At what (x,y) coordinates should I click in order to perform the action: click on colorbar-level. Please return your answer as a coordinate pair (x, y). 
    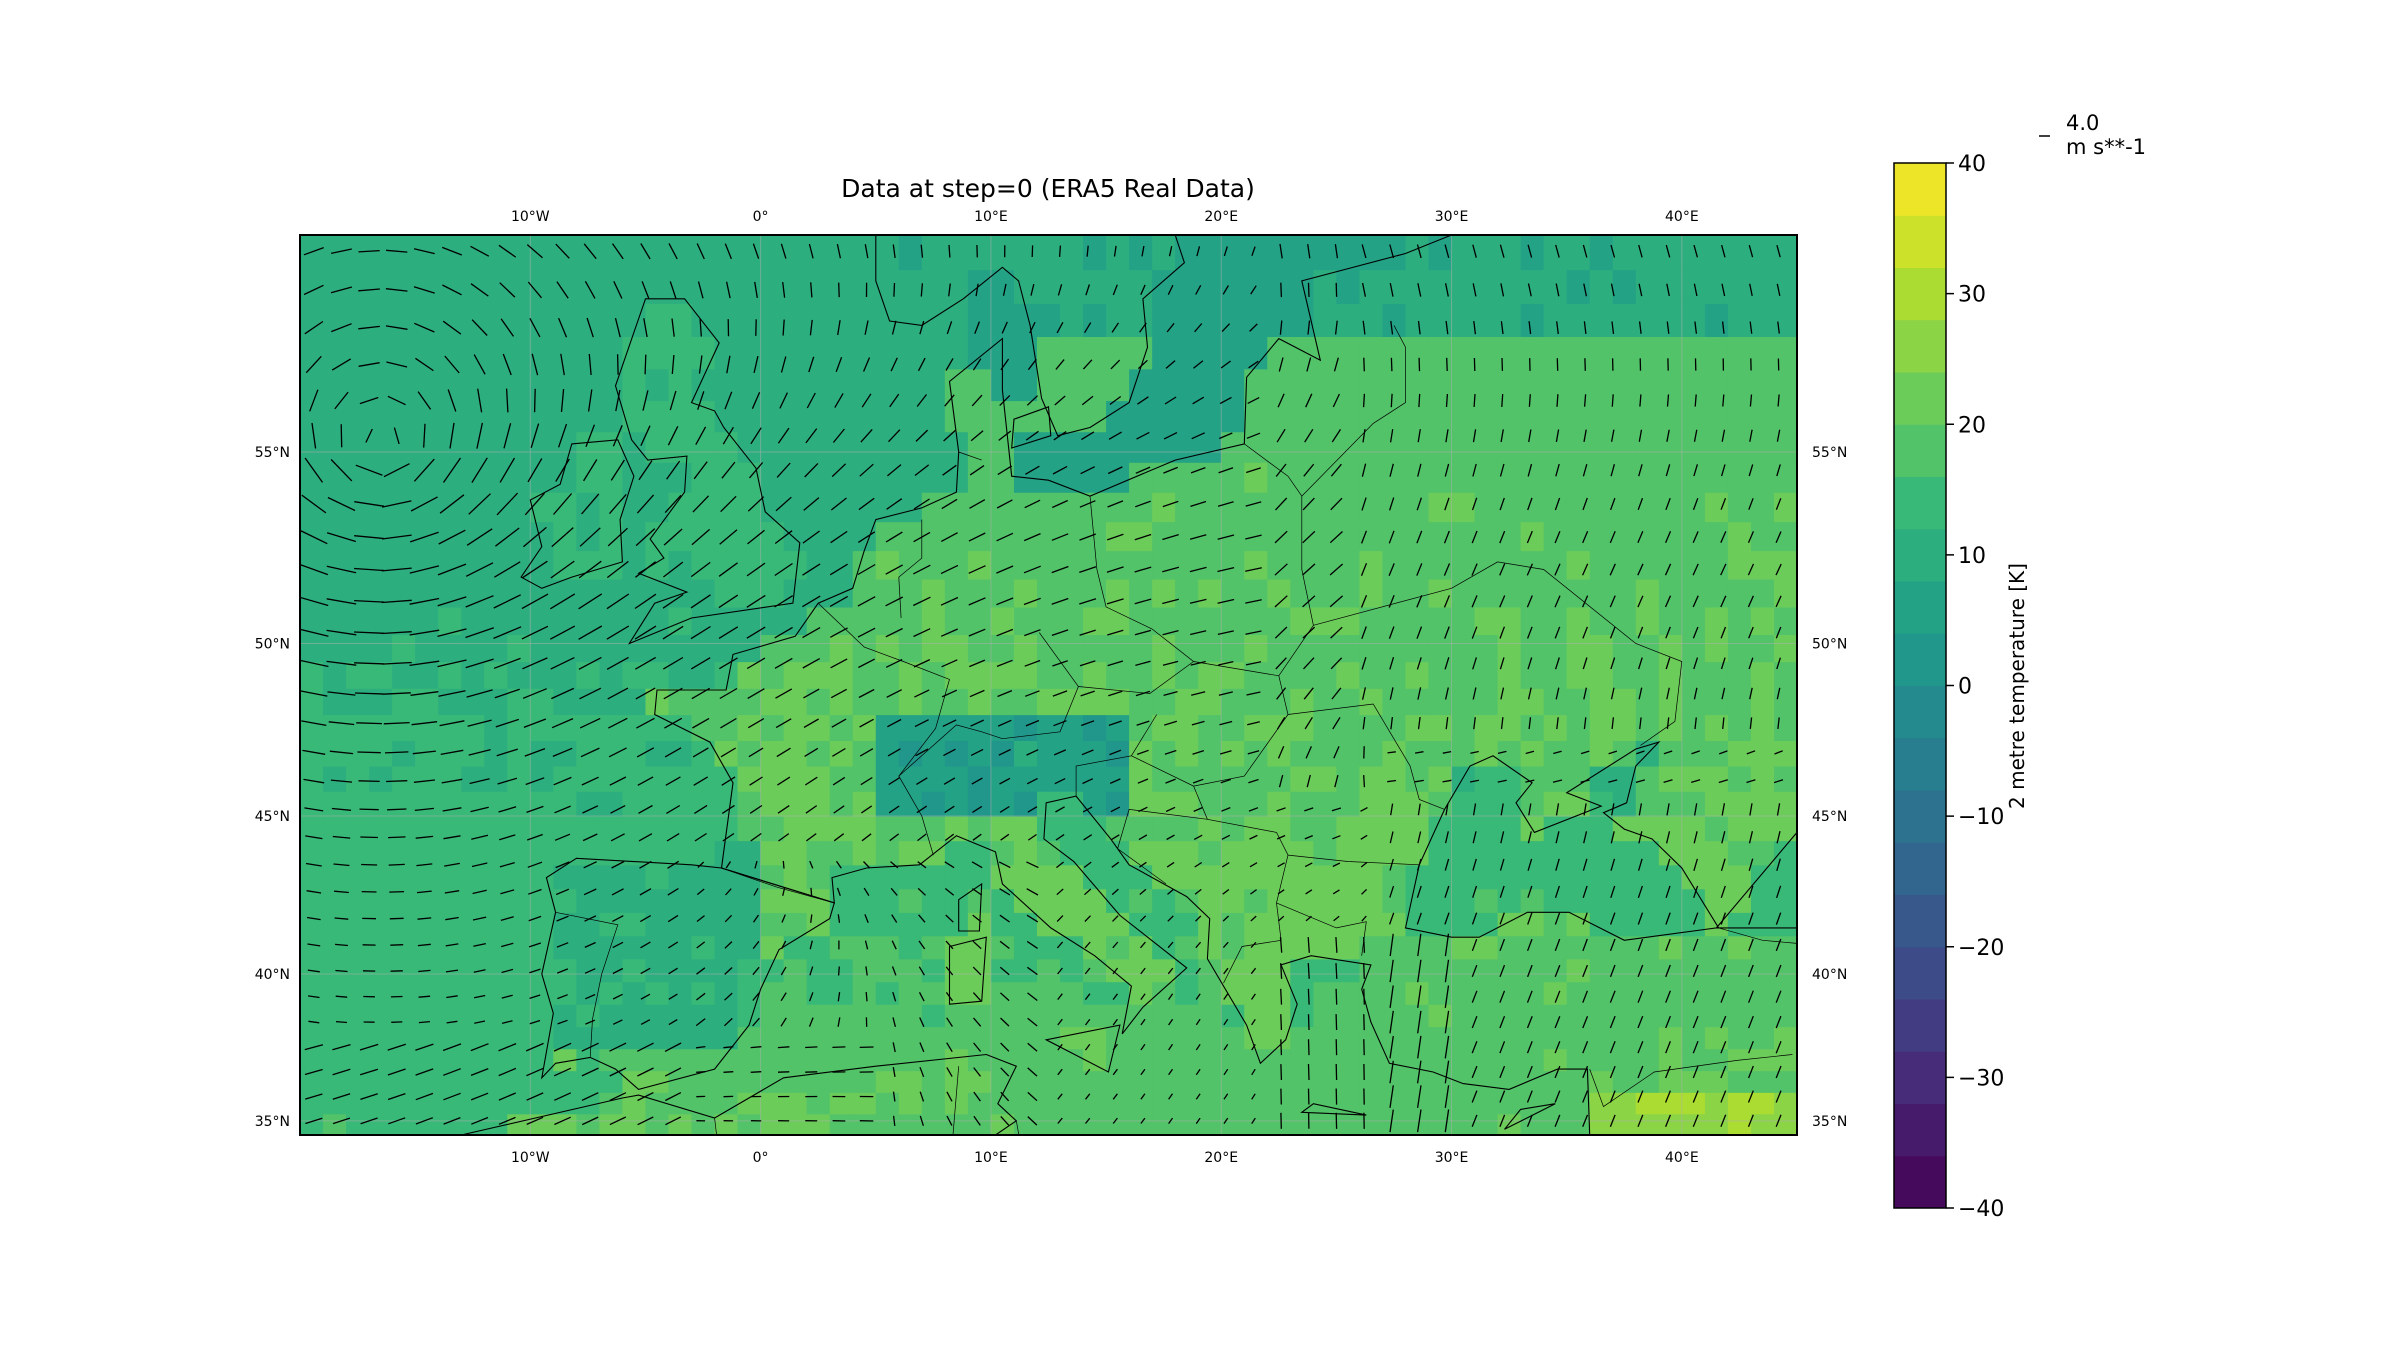
    Looking at the image, I should click on (1920, 346).